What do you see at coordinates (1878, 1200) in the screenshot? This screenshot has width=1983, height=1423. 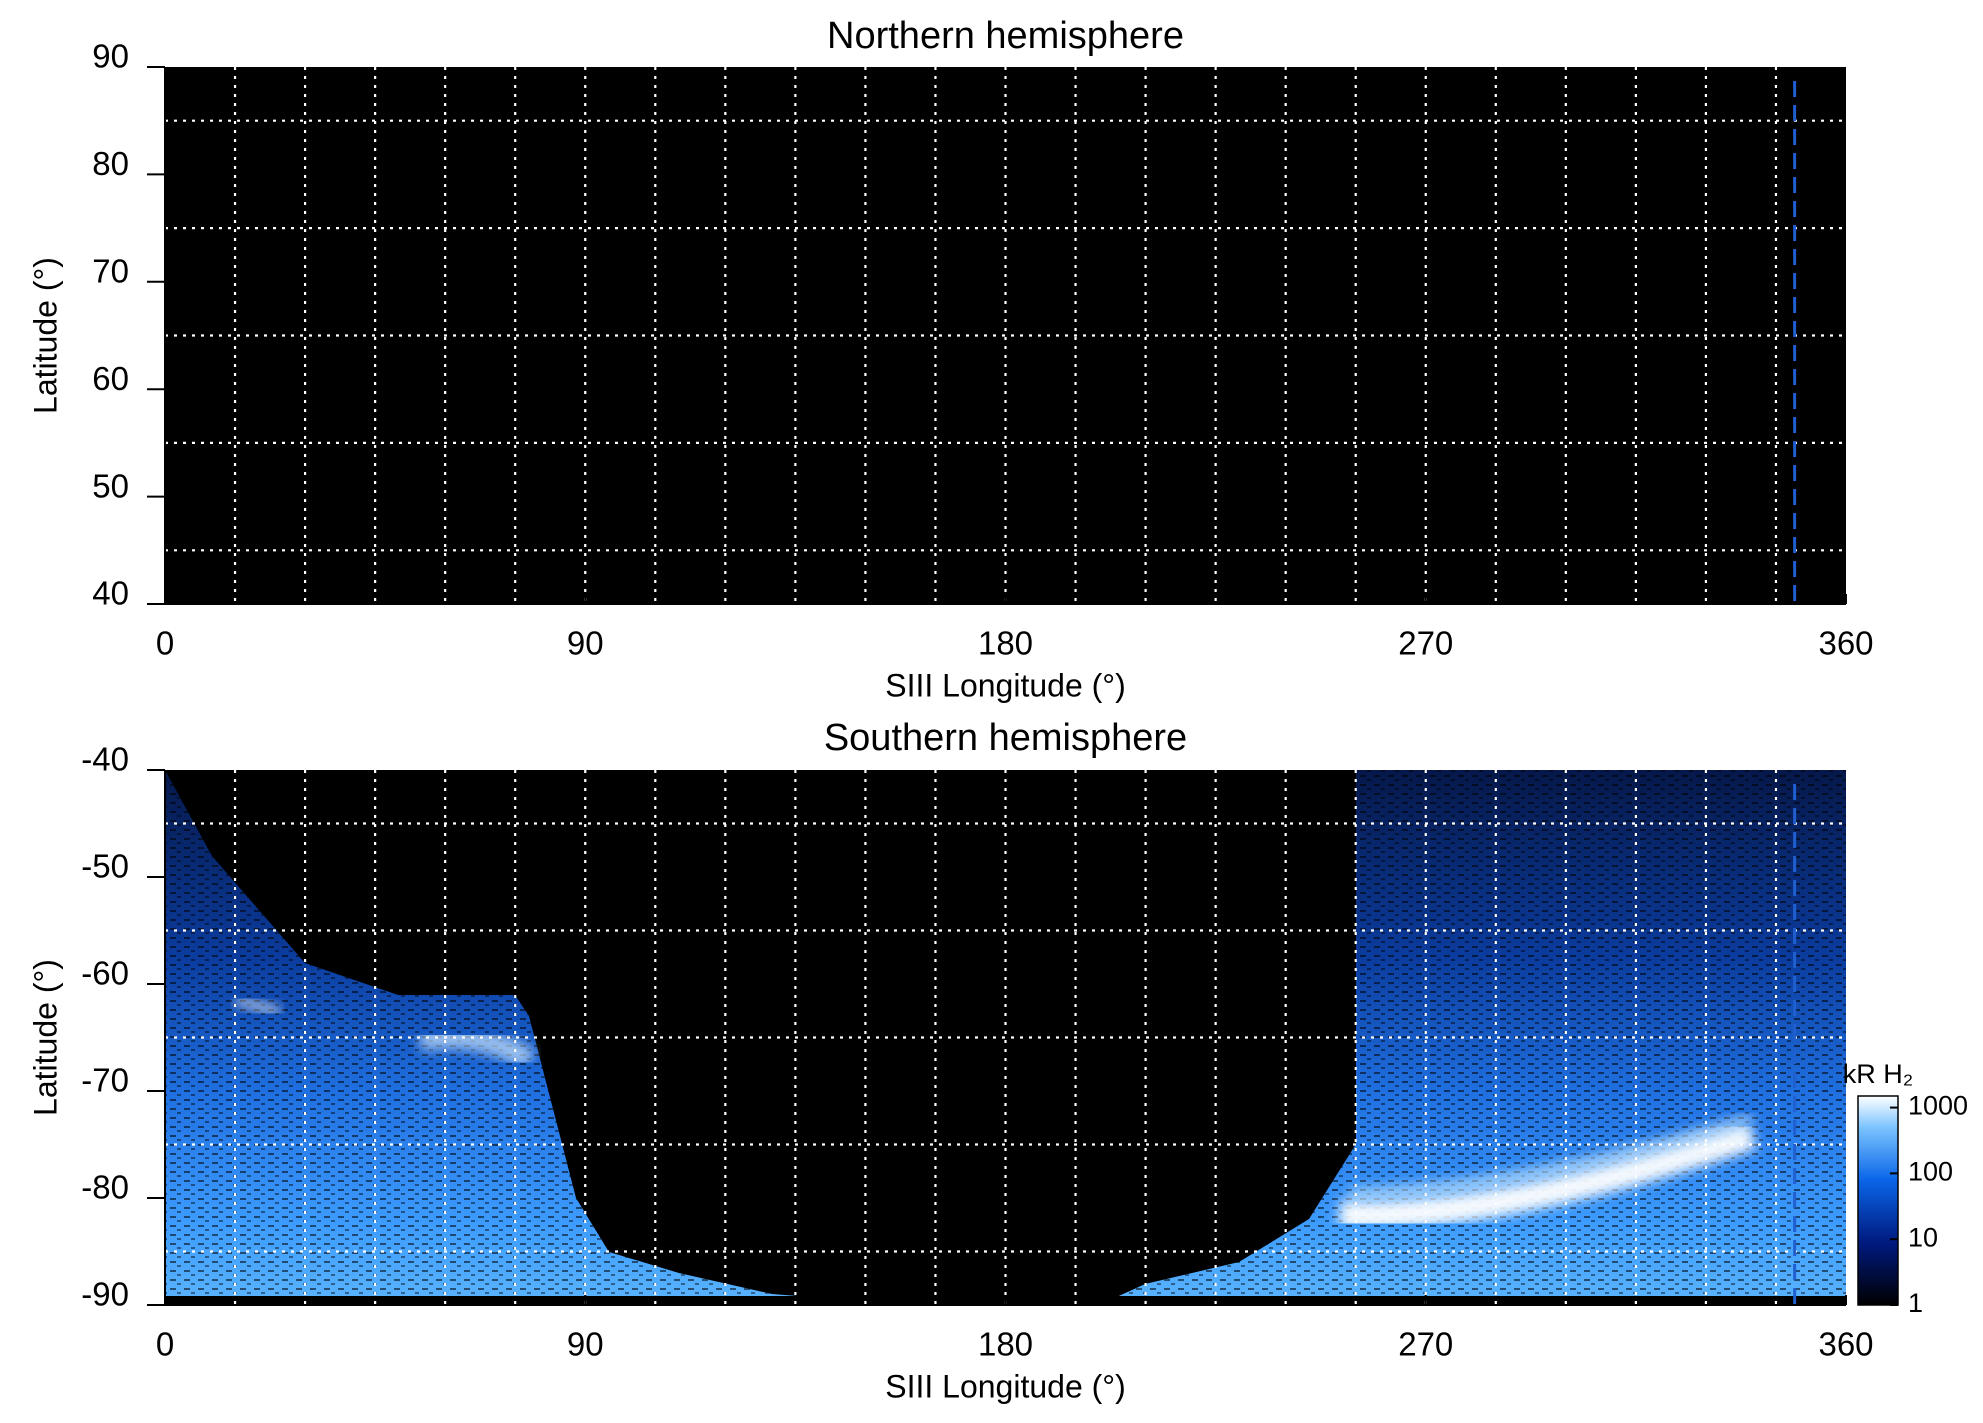 I see `colorbar` at bounding box center [1878, 1200].